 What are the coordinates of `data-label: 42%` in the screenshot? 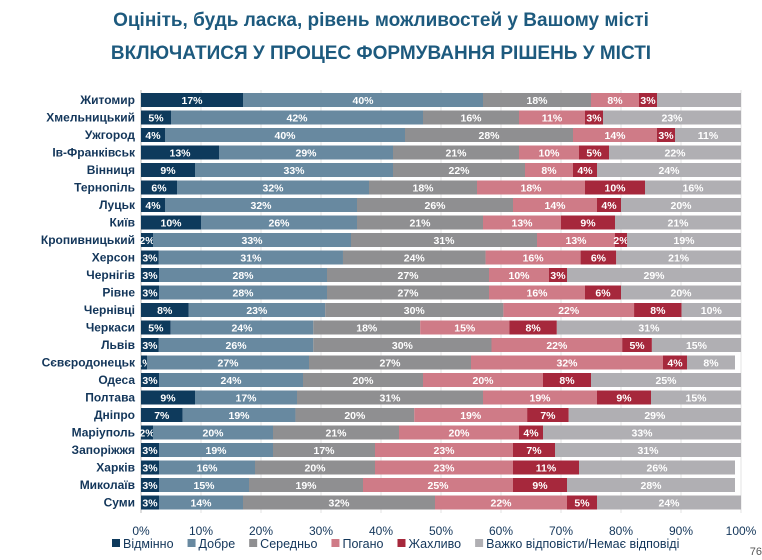 It's located at (297, 119).